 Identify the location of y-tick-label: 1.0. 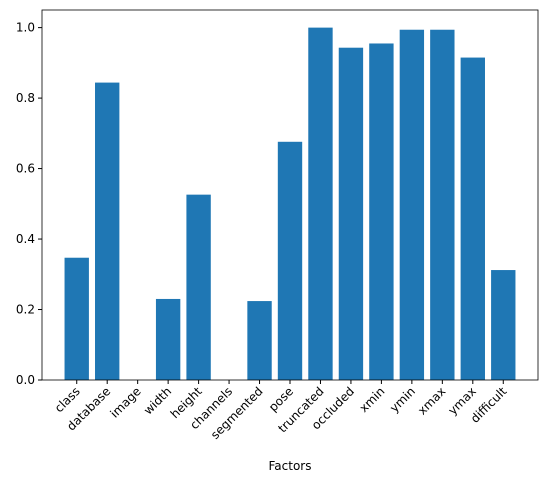
(25, 28).